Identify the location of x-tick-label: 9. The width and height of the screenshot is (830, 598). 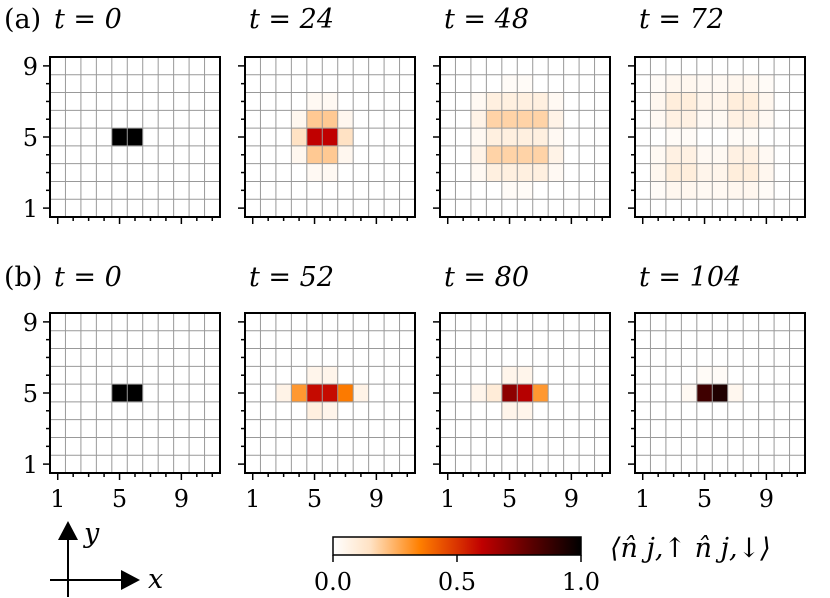
(571, 499).